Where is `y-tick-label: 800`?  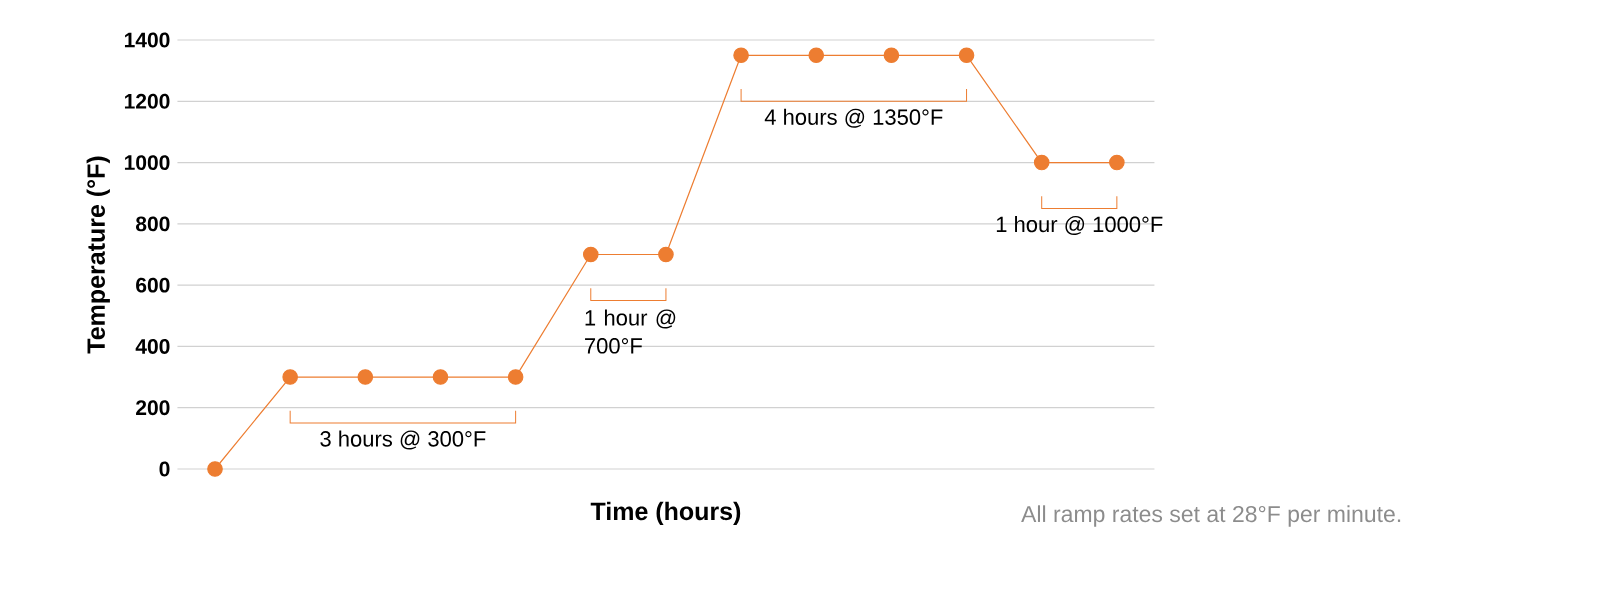 y-tick-label: 800 is located at coordinates (152, 224).